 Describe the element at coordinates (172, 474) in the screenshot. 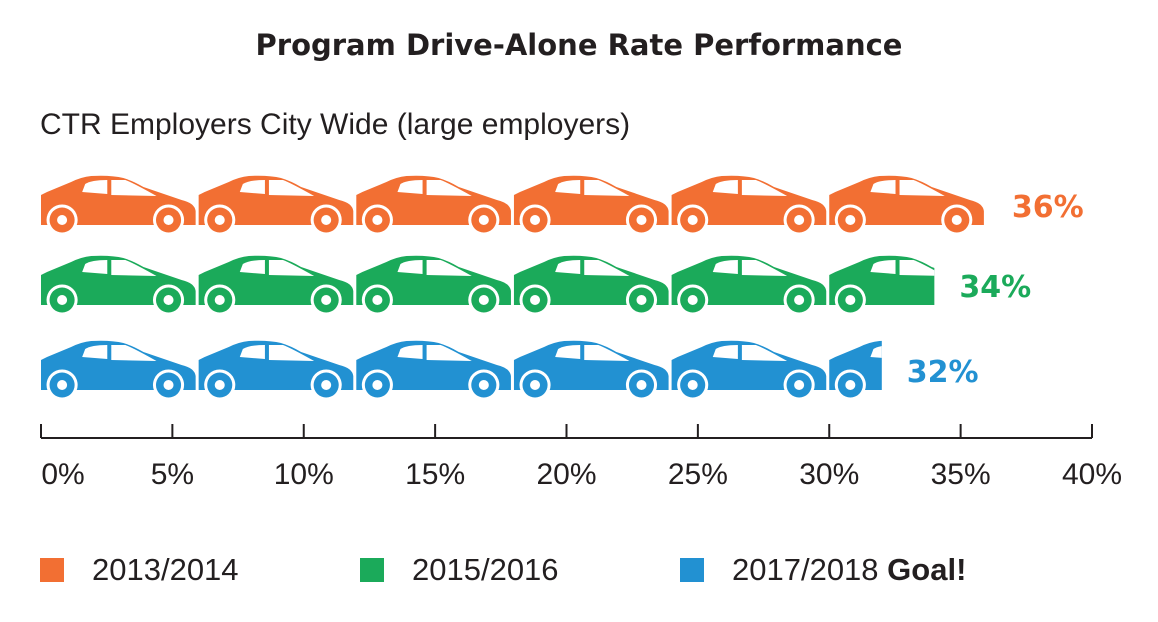

I see `x-tick-label: 5%` at that location.